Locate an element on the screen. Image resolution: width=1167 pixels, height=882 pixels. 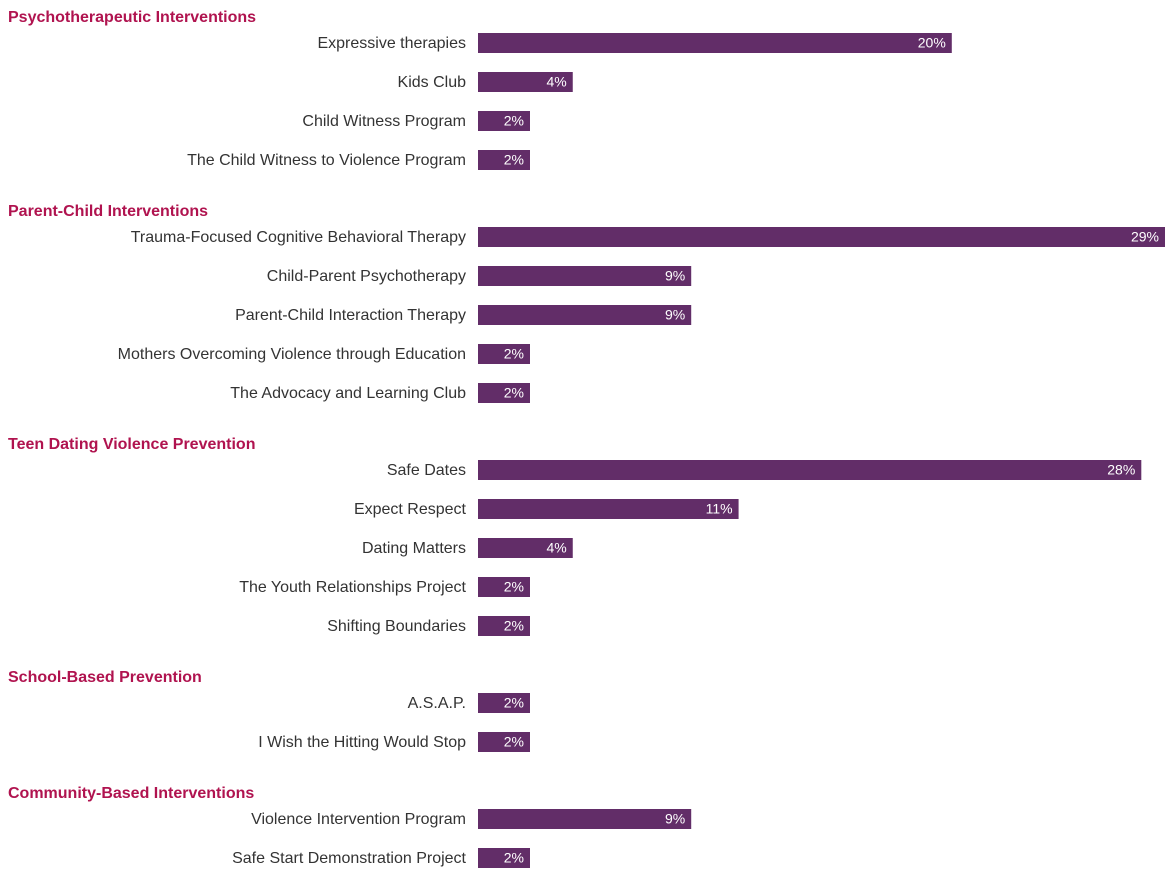
category-label: Shifting Boundaries is located at coordinates (396, 626).